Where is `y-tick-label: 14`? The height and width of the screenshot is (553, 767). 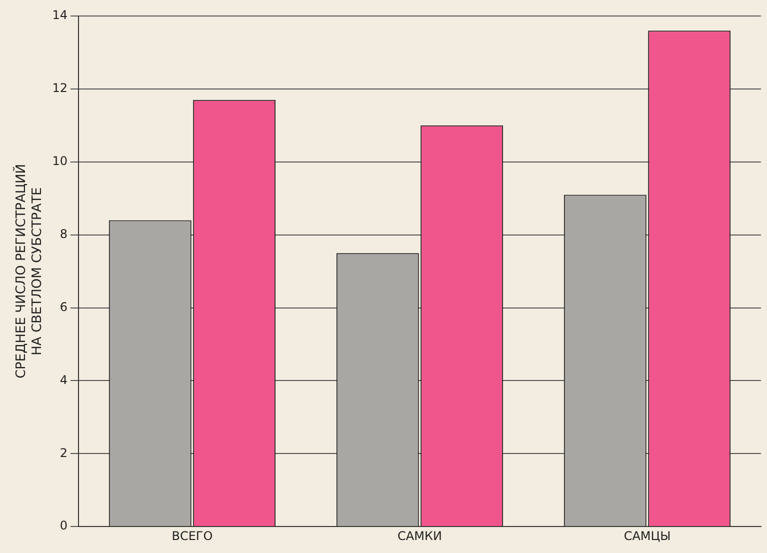
y-tick-label: 14 is located at coordinates (60, 15).